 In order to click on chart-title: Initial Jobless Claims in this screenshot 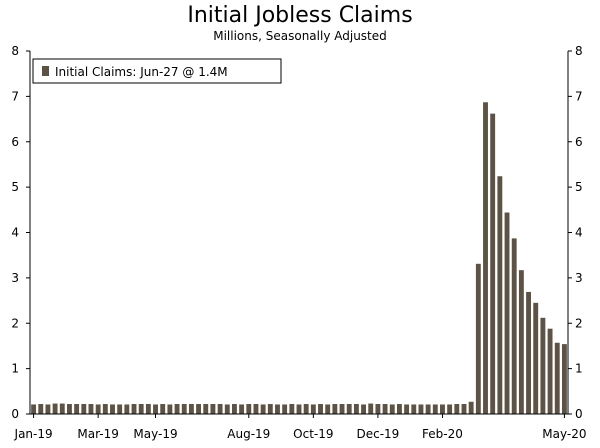, I will do `click(300, 15)`.